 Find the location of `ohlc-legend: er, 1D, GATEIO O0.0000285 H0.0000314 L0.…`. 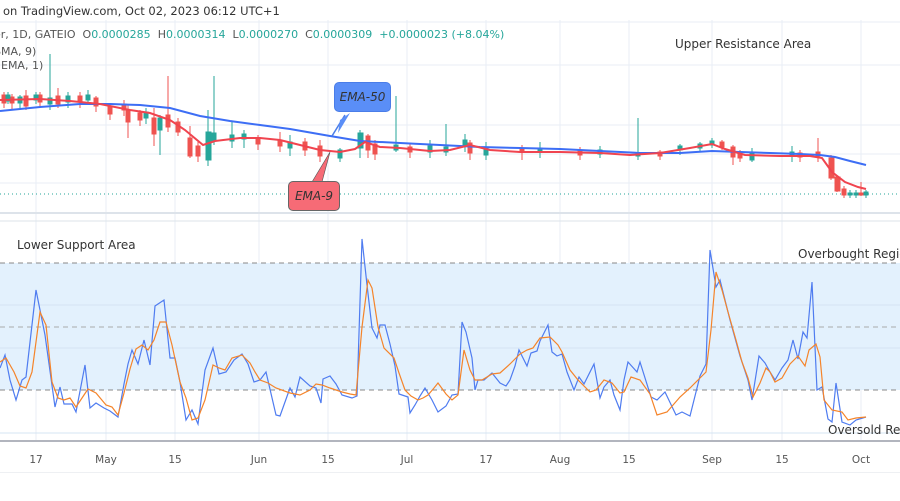

ohlc-legend: er, 1D, GATEIO O0.0000285 H0.0000314 L0.… is located at coordinates (252, 34).